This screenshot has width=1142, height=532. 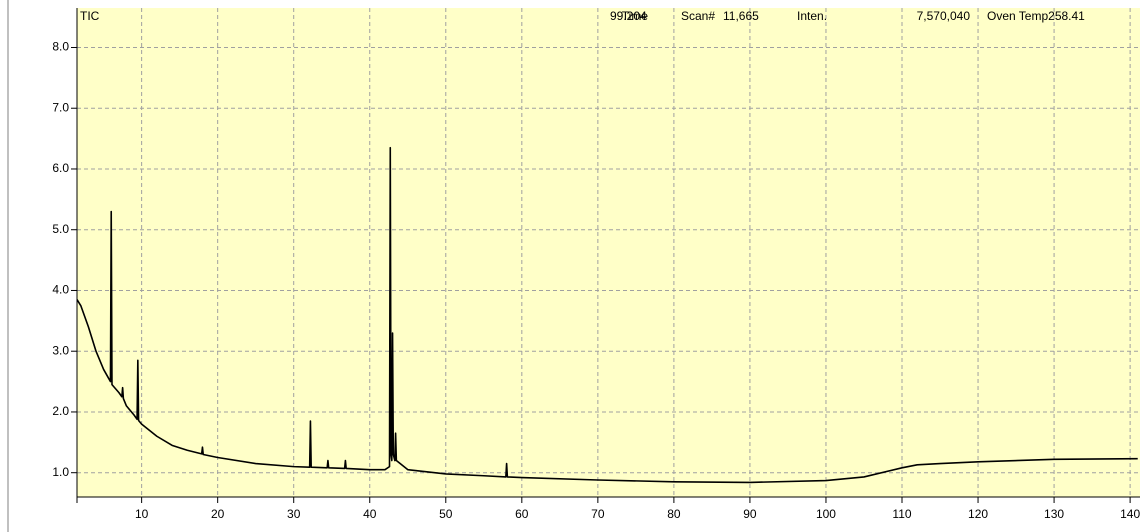 I want to click on x-tick-label: 120, so click(x=978, y=514).